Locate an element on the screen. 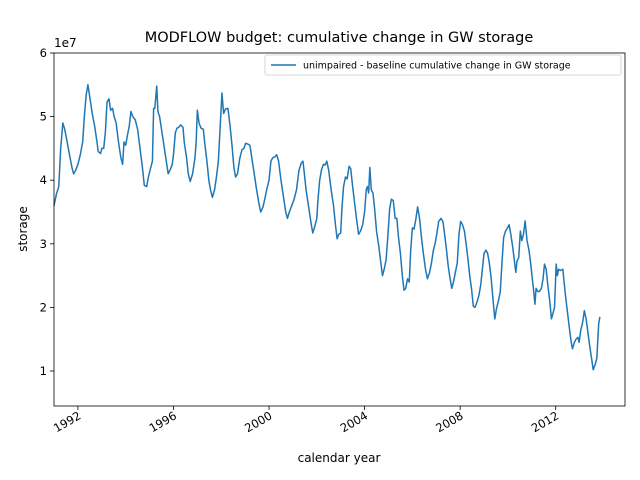 The width and height of the screenshot is (640, 480). legend-box is located at coordinates (443, 65).